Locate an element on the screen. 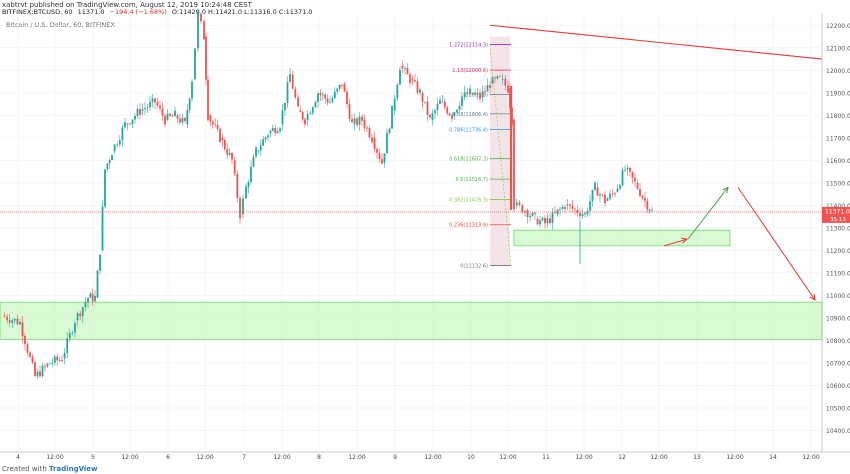  candle-countdown: 35:13 is located at coordinates (838, 220).